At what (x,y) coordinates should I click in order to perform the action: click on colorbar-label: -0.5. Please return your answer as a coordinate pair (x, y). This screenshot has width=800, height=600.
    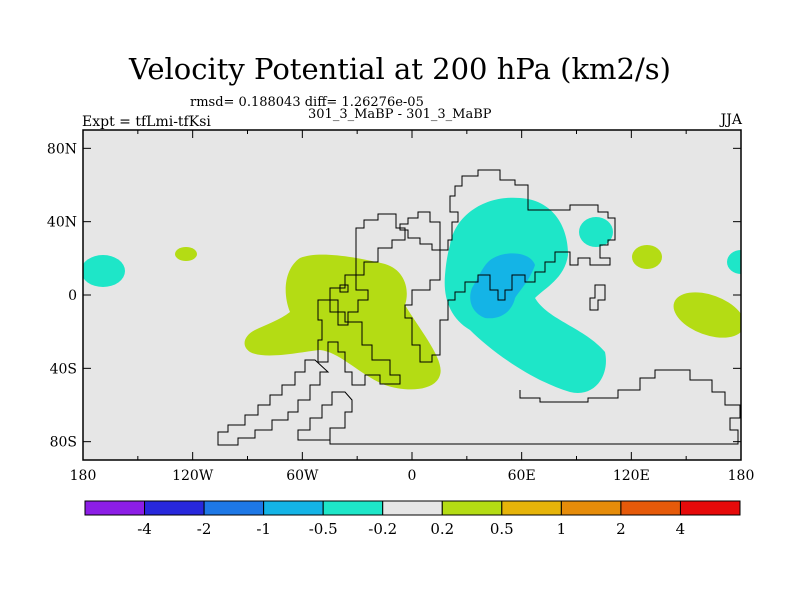
    Looking at the image, I should click on (323, 529).